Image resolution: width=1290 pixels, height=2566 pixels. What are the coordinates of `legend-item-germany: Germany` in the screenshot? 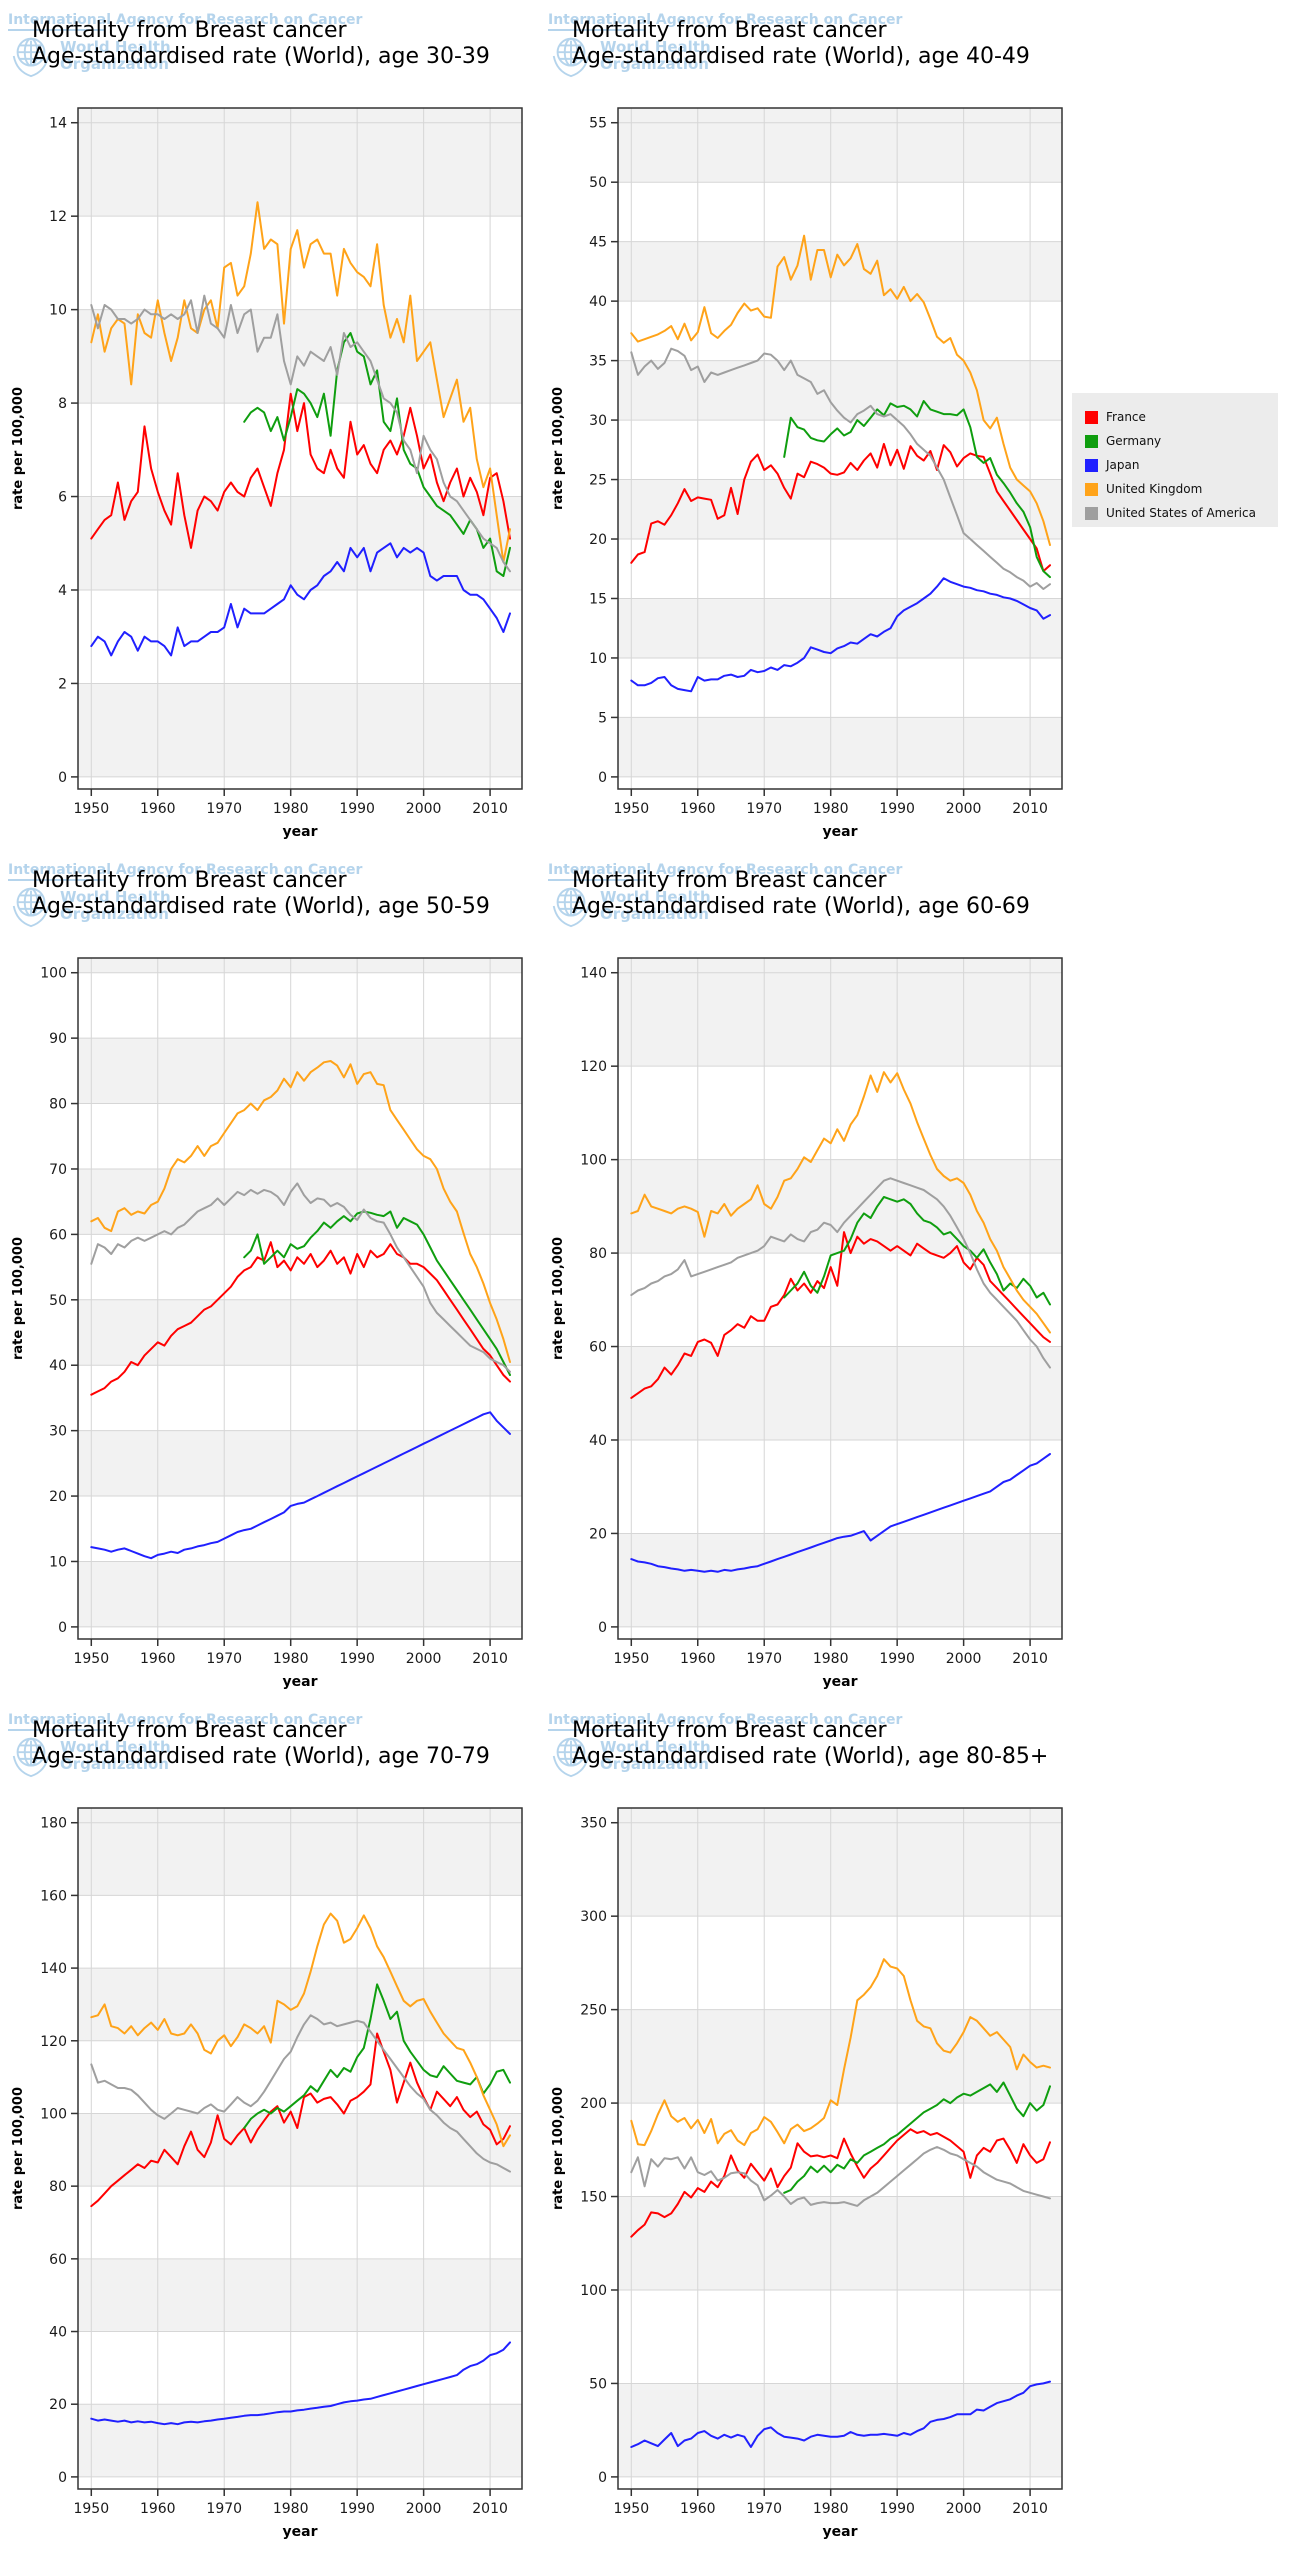 It's located at (1181, 441).